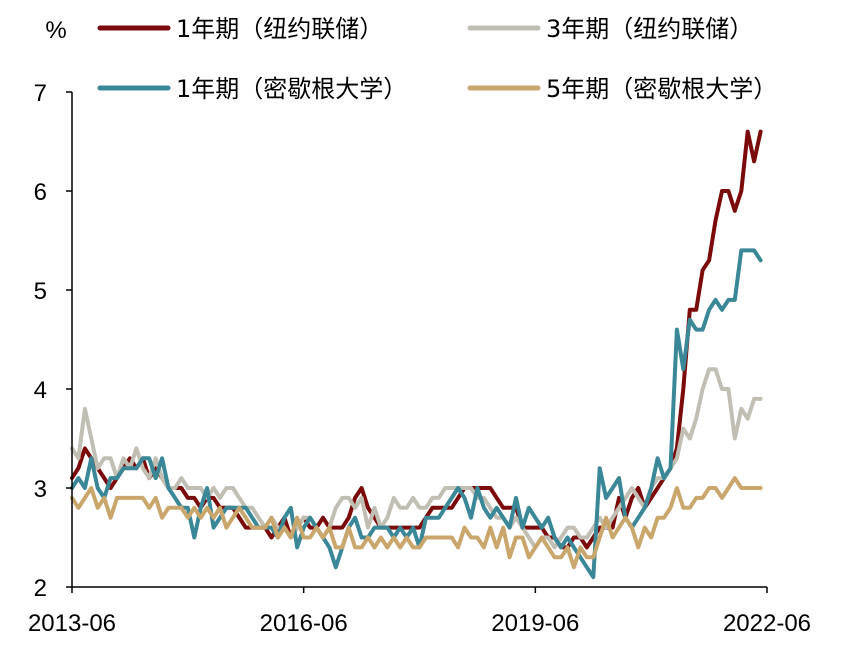 Image resolution: width=841 pixels, height=663 pixels. Describe the element at coordinates (279, 29) in the screenshot. I see `legend-label-1: 1年期（纽约联储）` at that location.